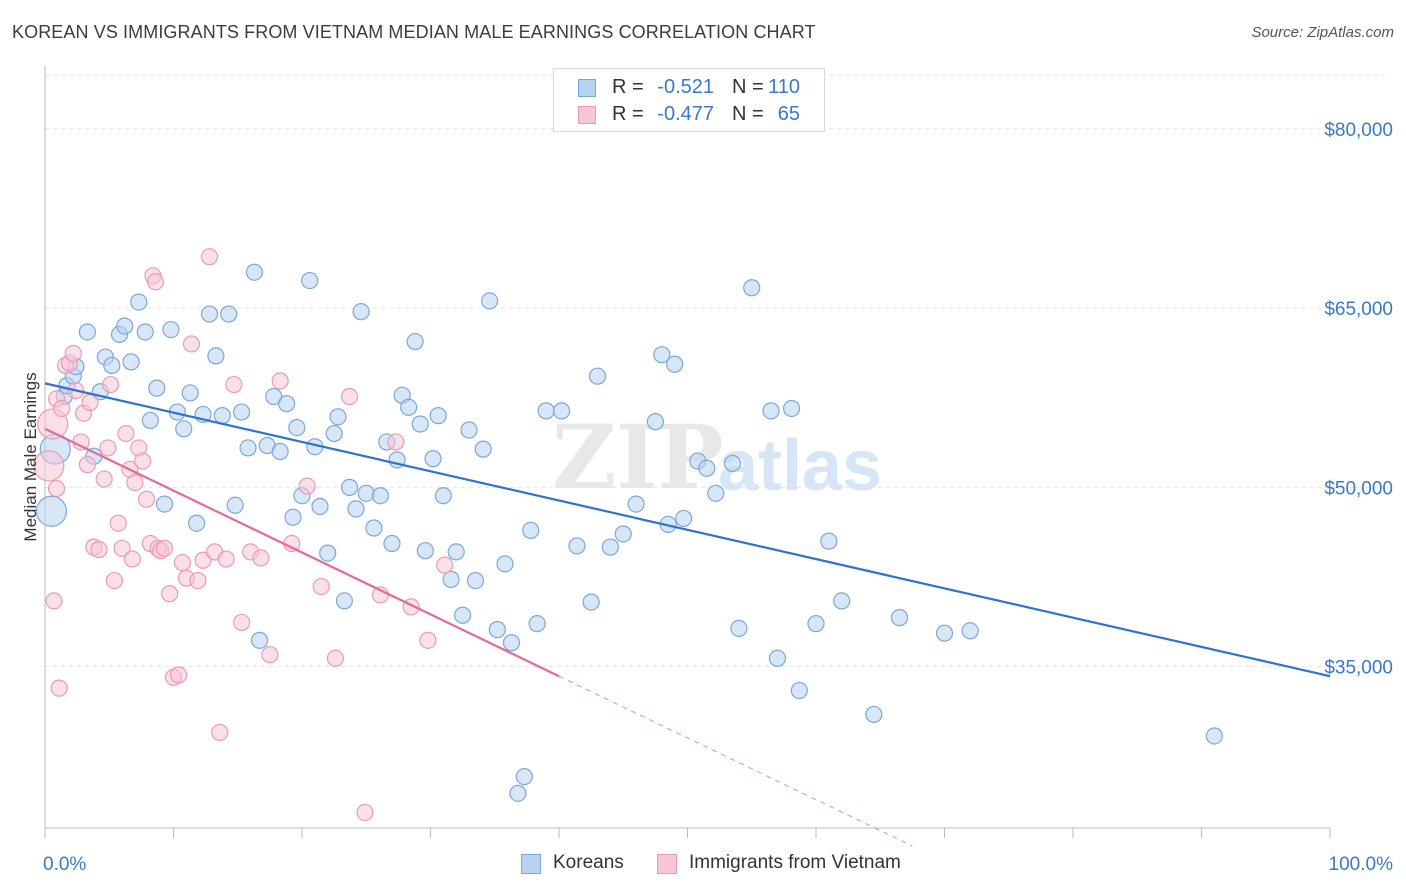 The height and width of the screenshot is (892, 1406). What do you see at coordinates (717, 457) in the screenshot?
I see `watermark: ZIP atlas` at bounding box center [717, 457].